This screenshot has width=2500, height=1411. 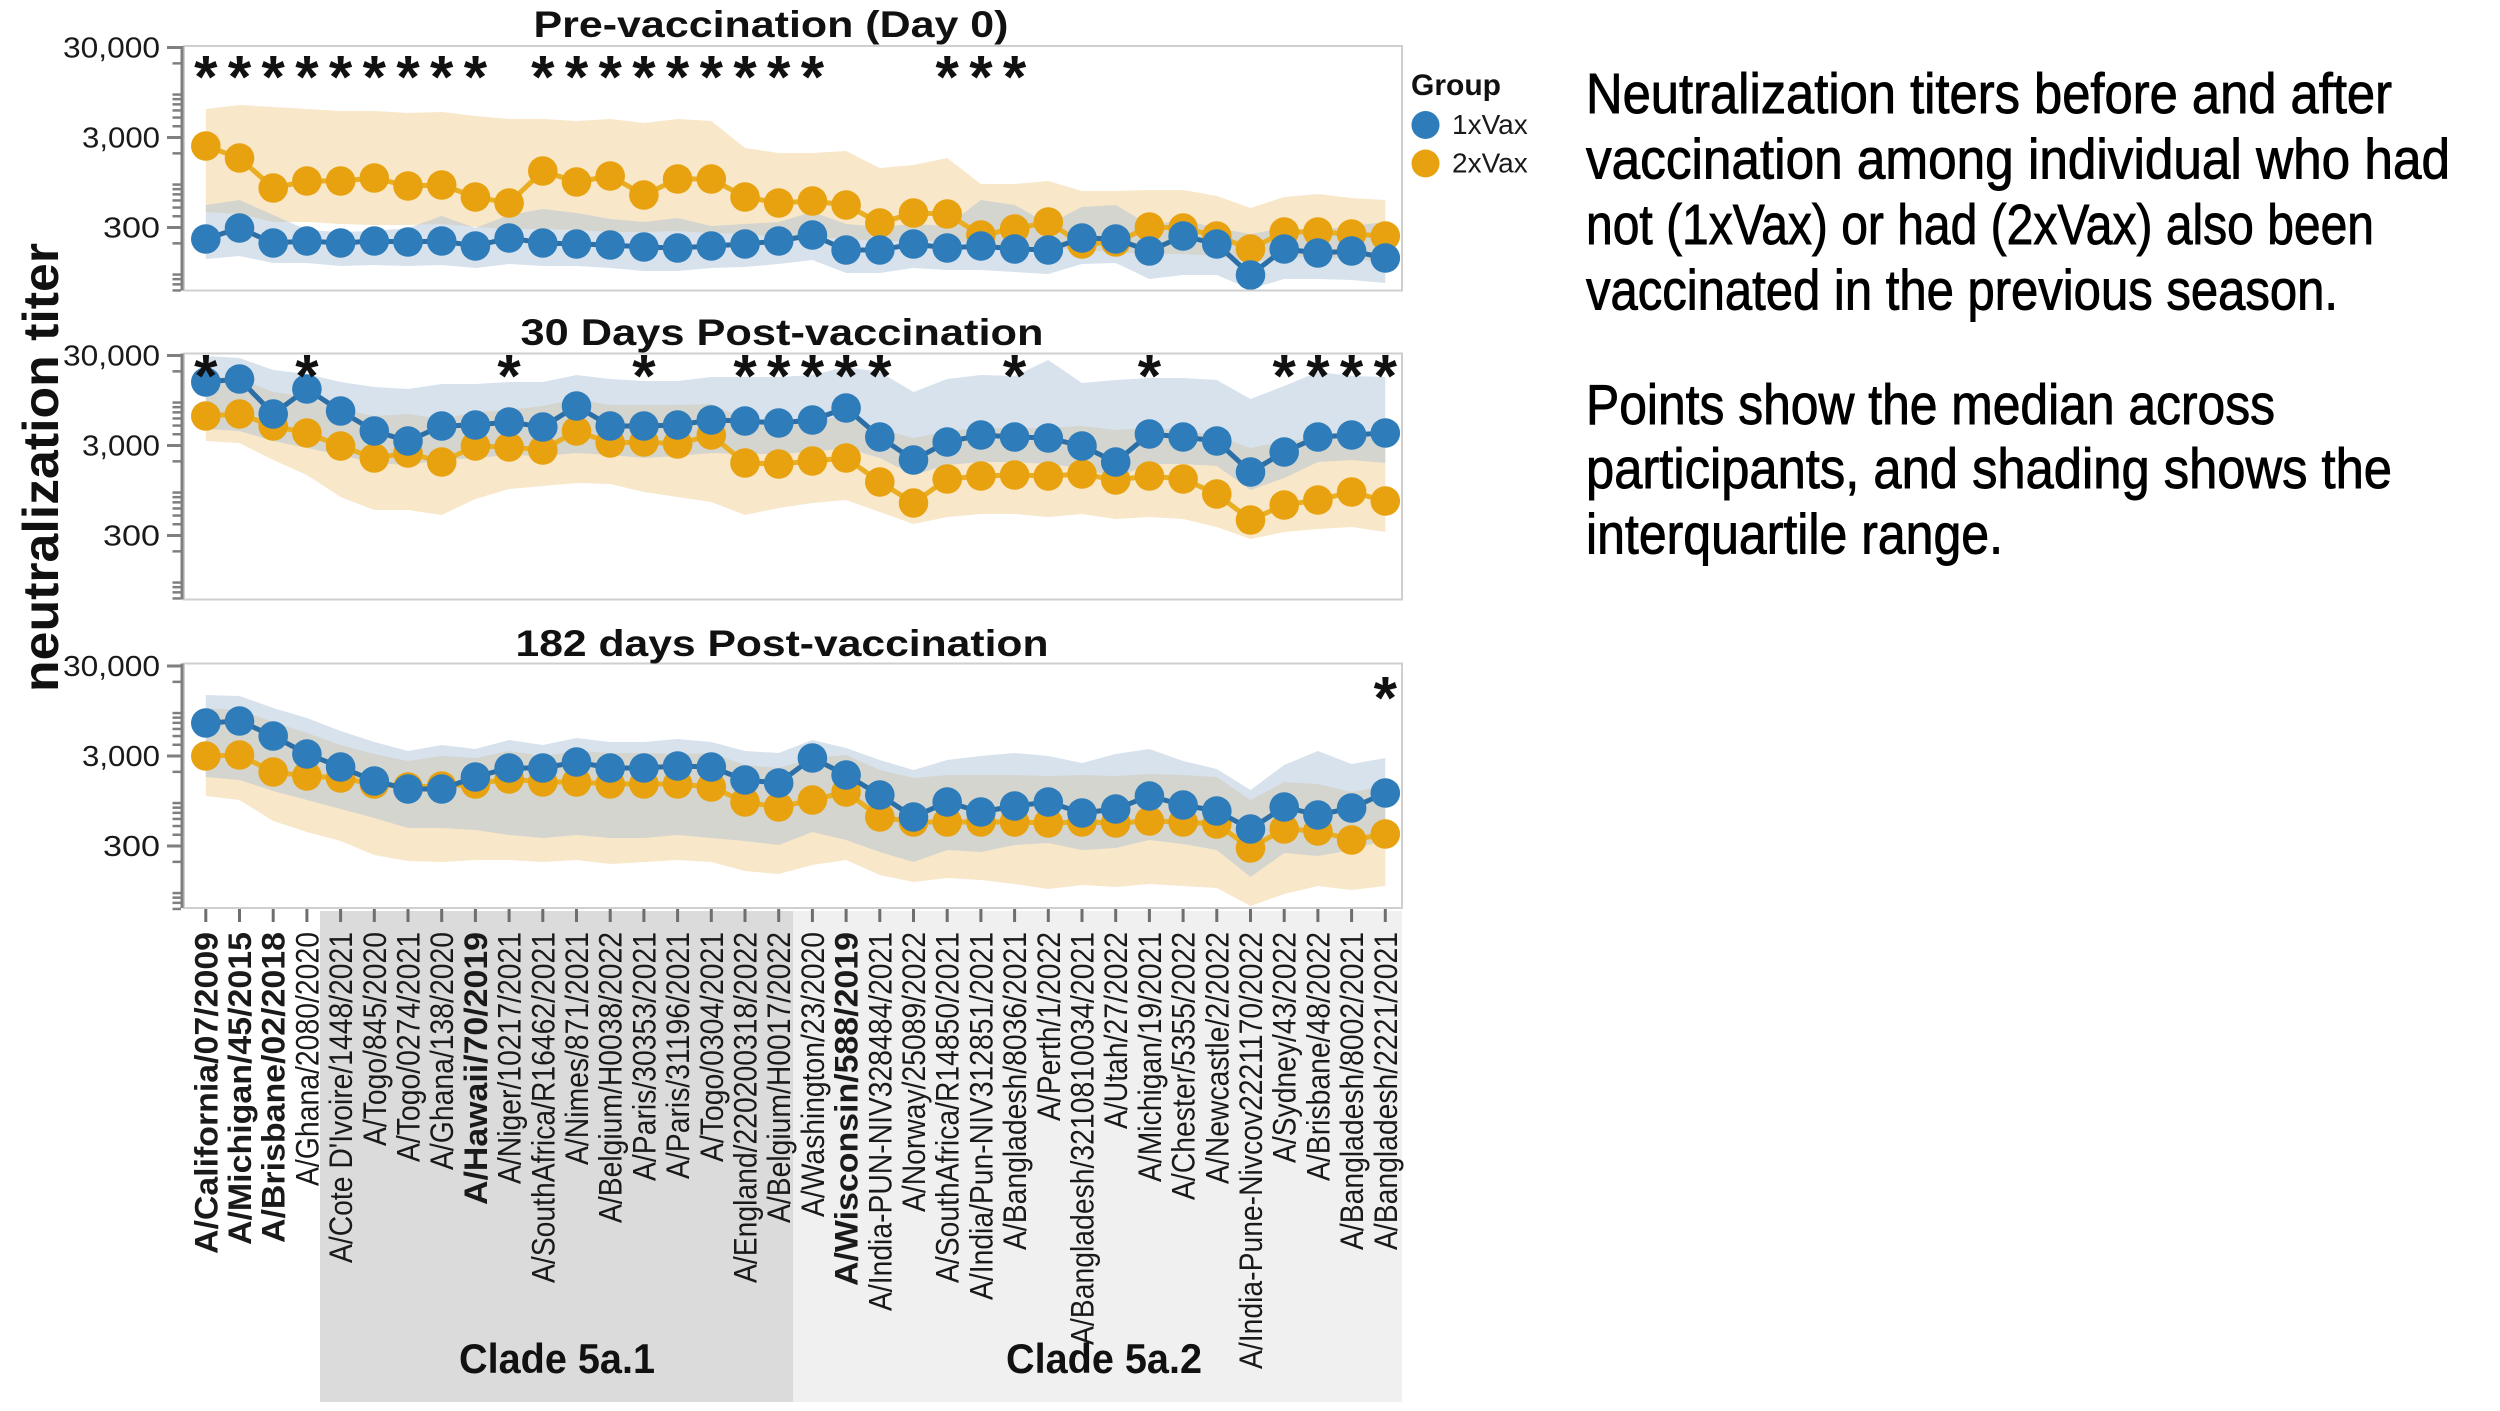 I want to click on svg-text:not (1xVax) or had (2xVax) als: not (1xVax) or had (2xVax) also been, so click(x=1980, y=225).